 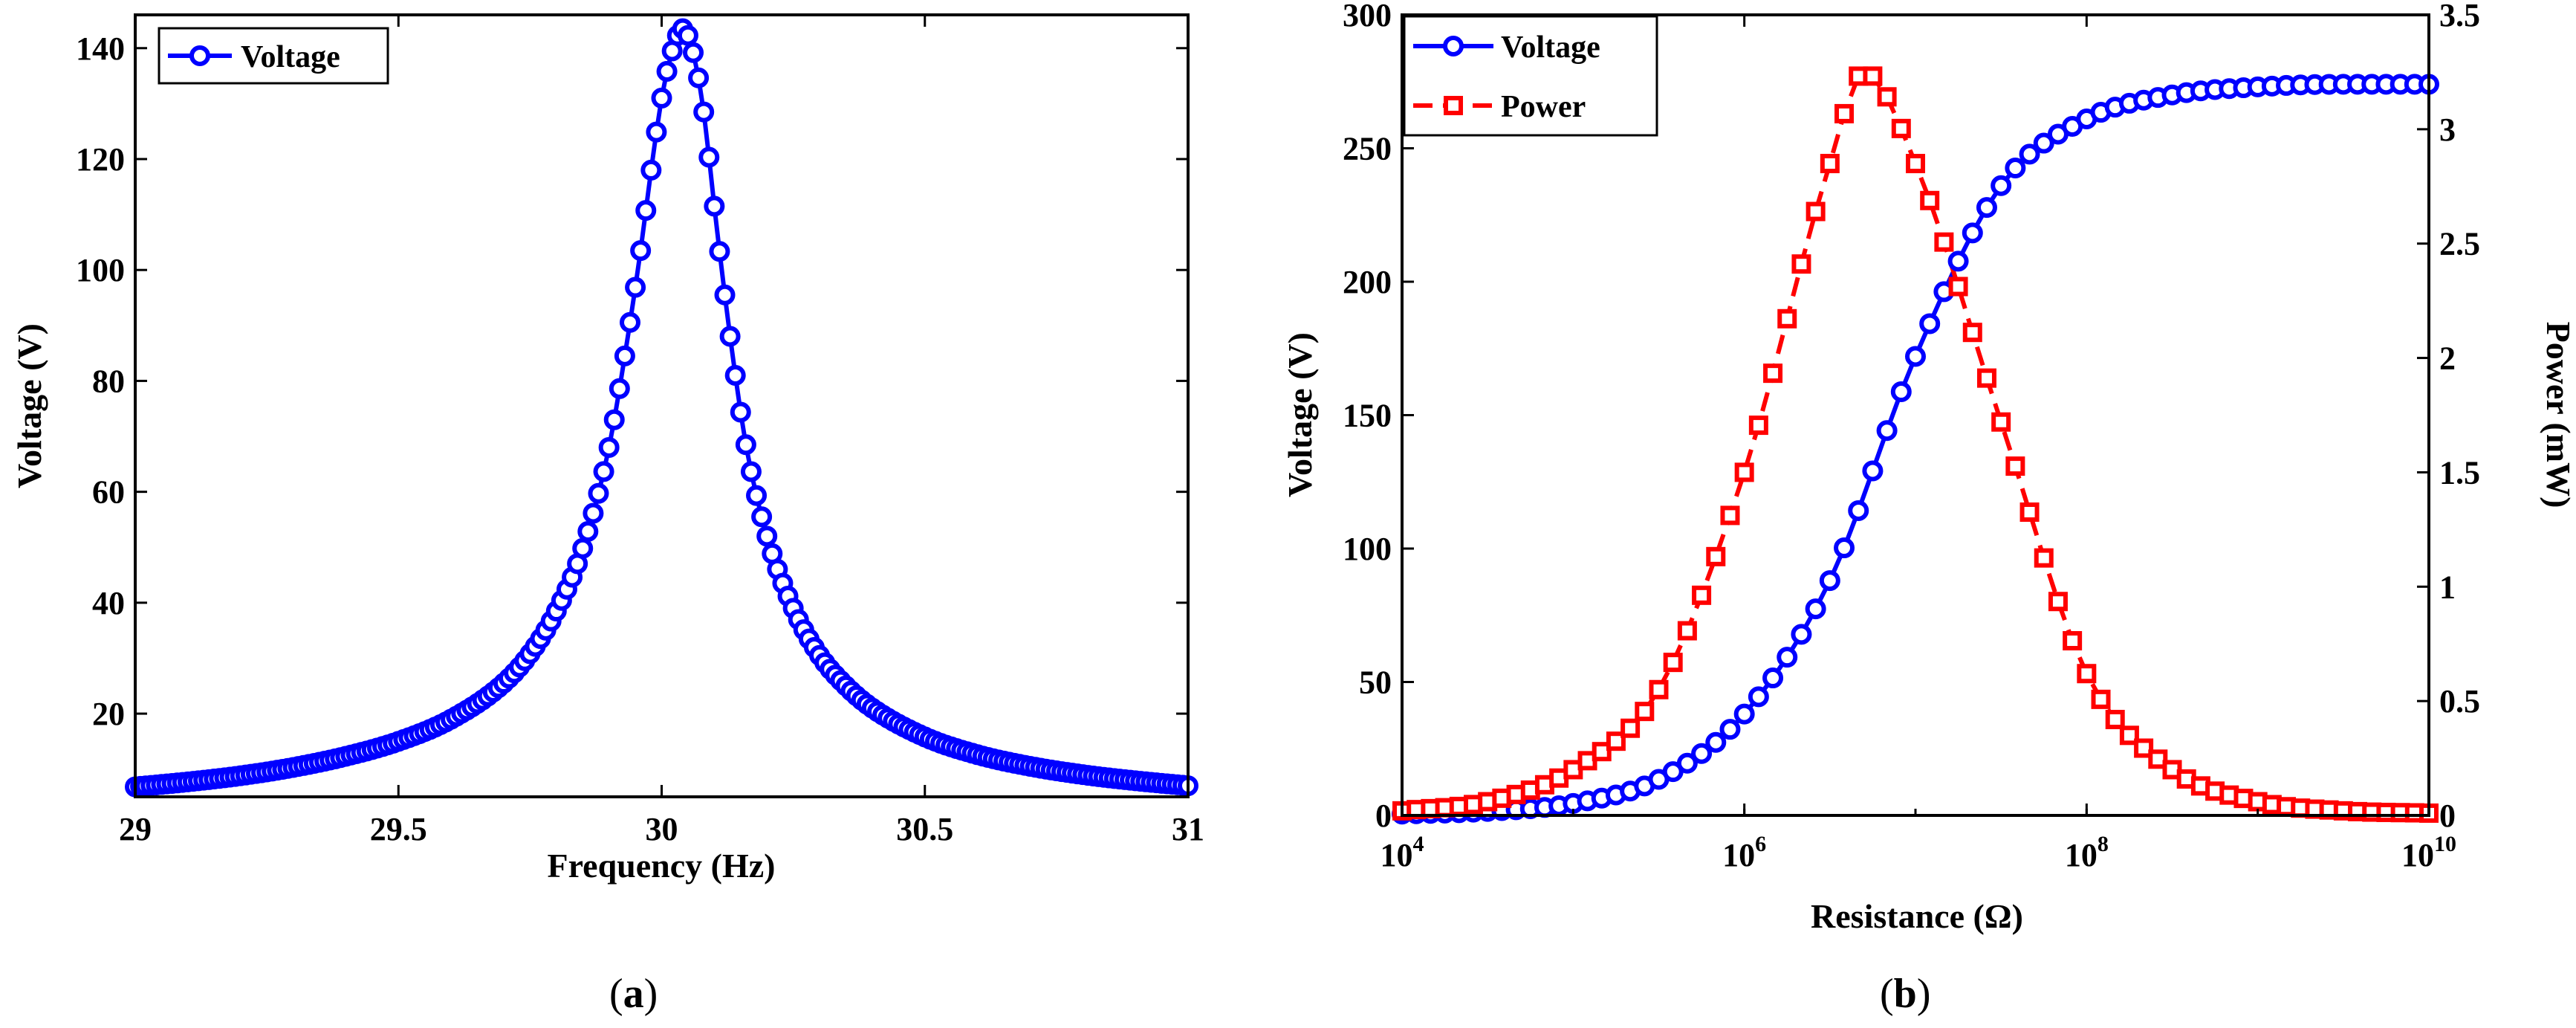 What do you see at coordinates (1300, 414) in the screenshot?
I see `y-axis-title-left-b: Voltage (V)` at bounding box center [1300, 414].